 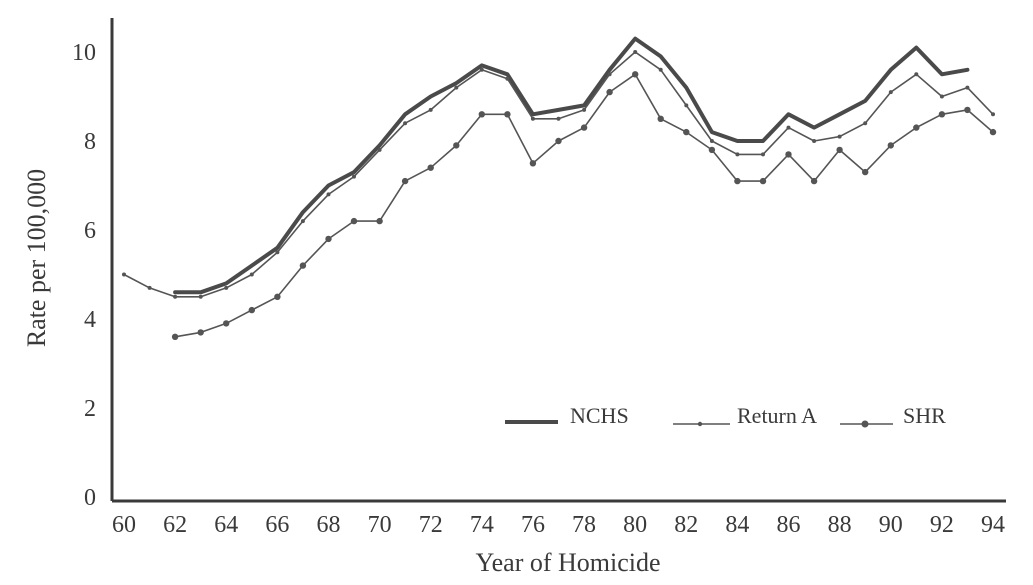 What do you see at coordinates (840, 525) in the screenshot?
I see `x-tick-label: 88` at bounding box center [840, 525].